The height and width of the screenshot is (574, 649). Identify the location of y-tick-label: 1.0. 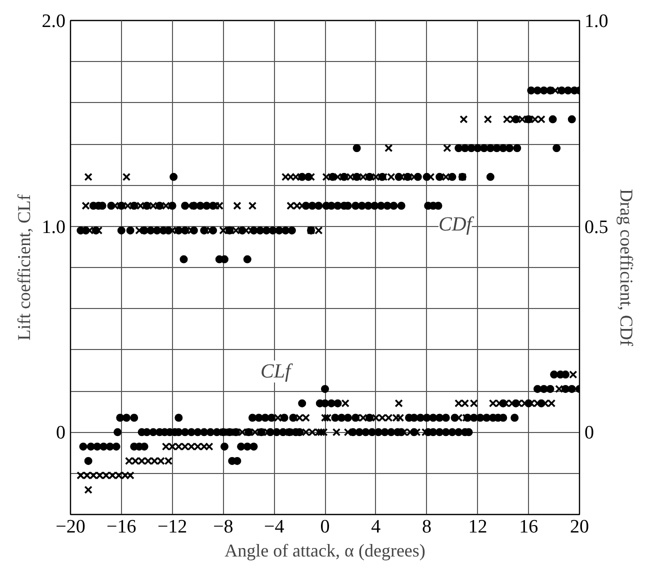
(54, 227).